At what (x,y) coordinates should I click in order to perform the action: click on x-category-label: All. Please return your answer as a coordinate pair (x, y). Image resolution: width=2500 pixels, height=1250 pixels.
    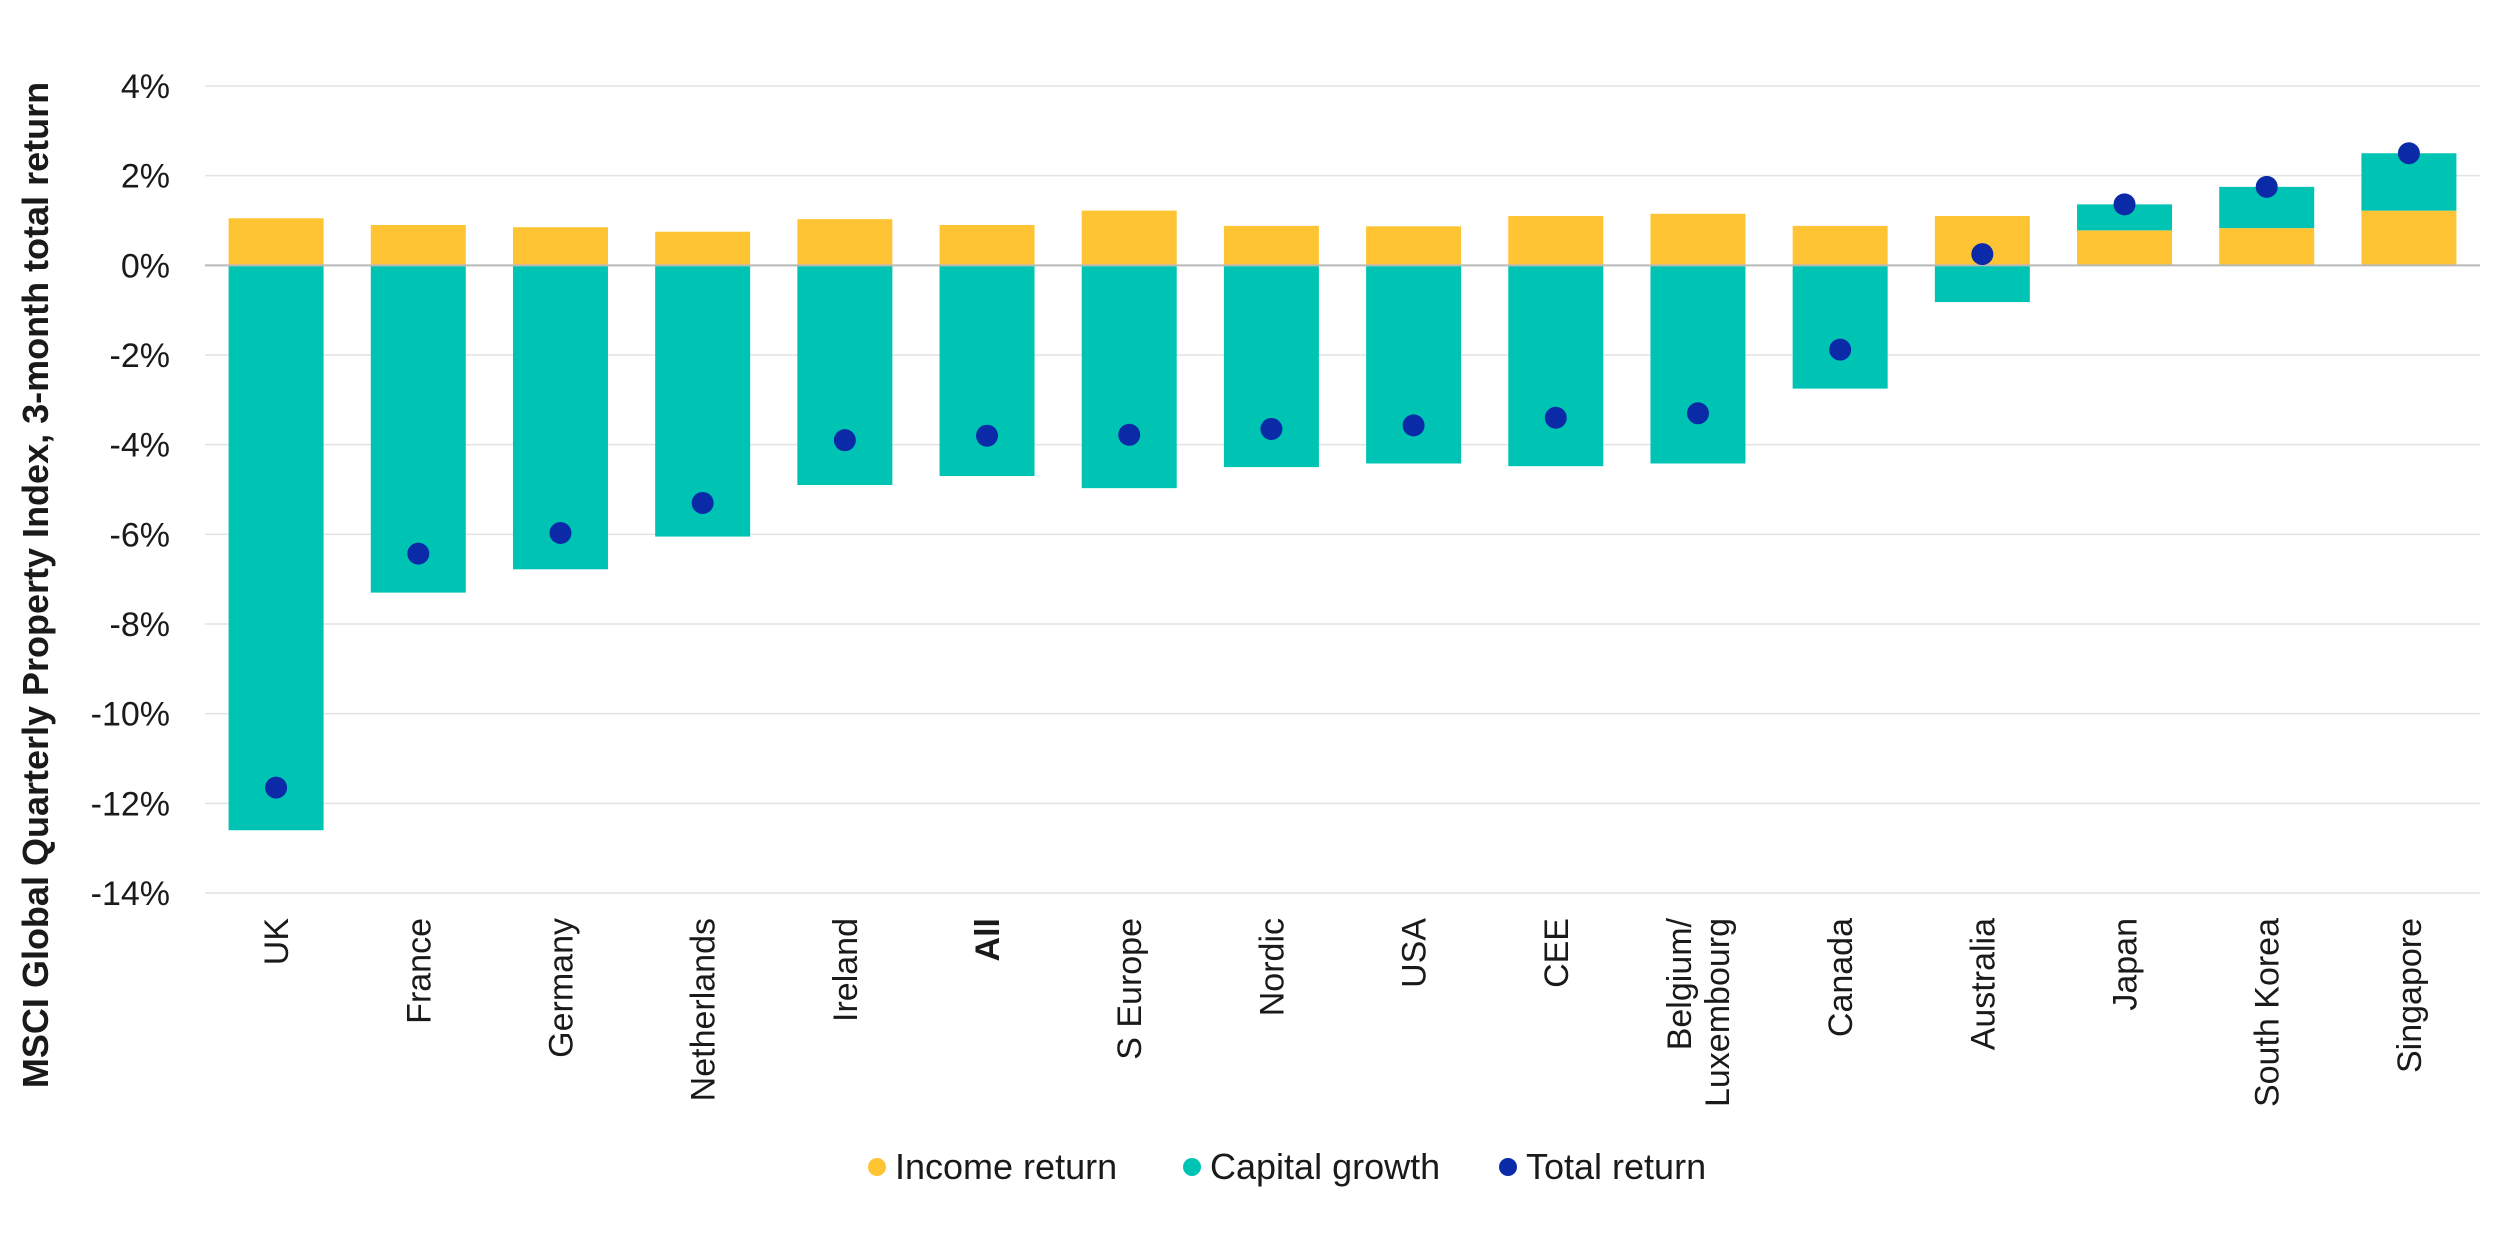
    Looking at the image, I should click on (988, 939).